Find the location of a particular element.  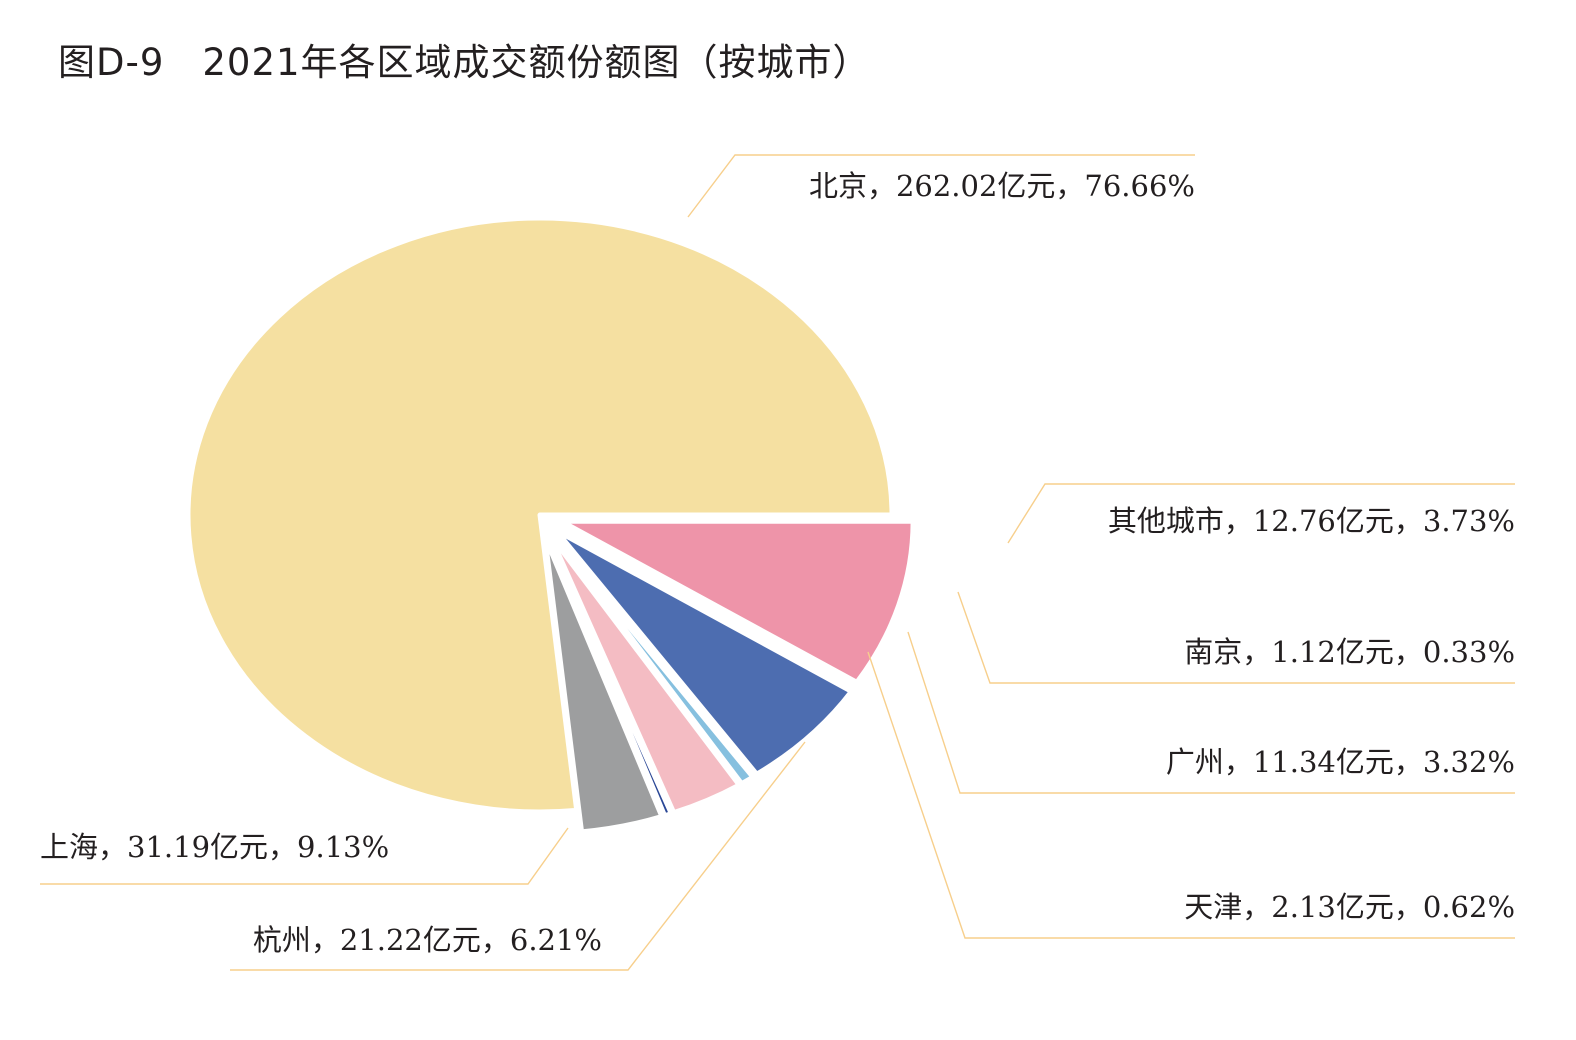

data-label-1: 其他城市，12.76亿元，3.73% is located at coordinates (1311, 521).